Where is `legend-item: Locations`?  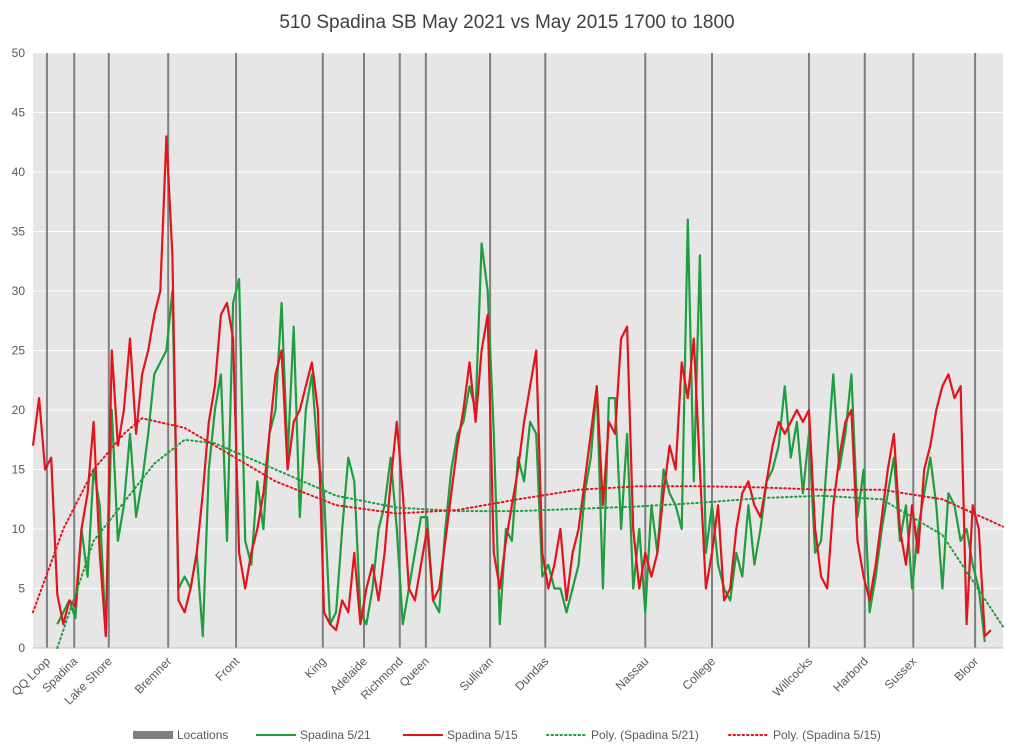
legend-item: Locations is located at coordinates (180, 735).